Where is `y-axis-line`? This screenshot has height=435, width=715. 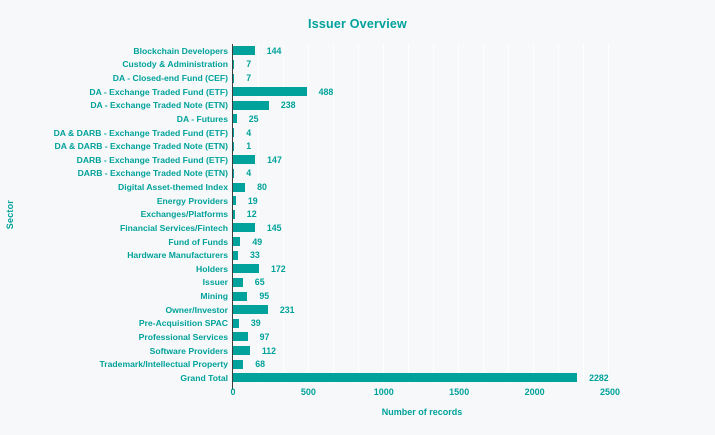
y-axis-line is located at coordinates (232, 217).